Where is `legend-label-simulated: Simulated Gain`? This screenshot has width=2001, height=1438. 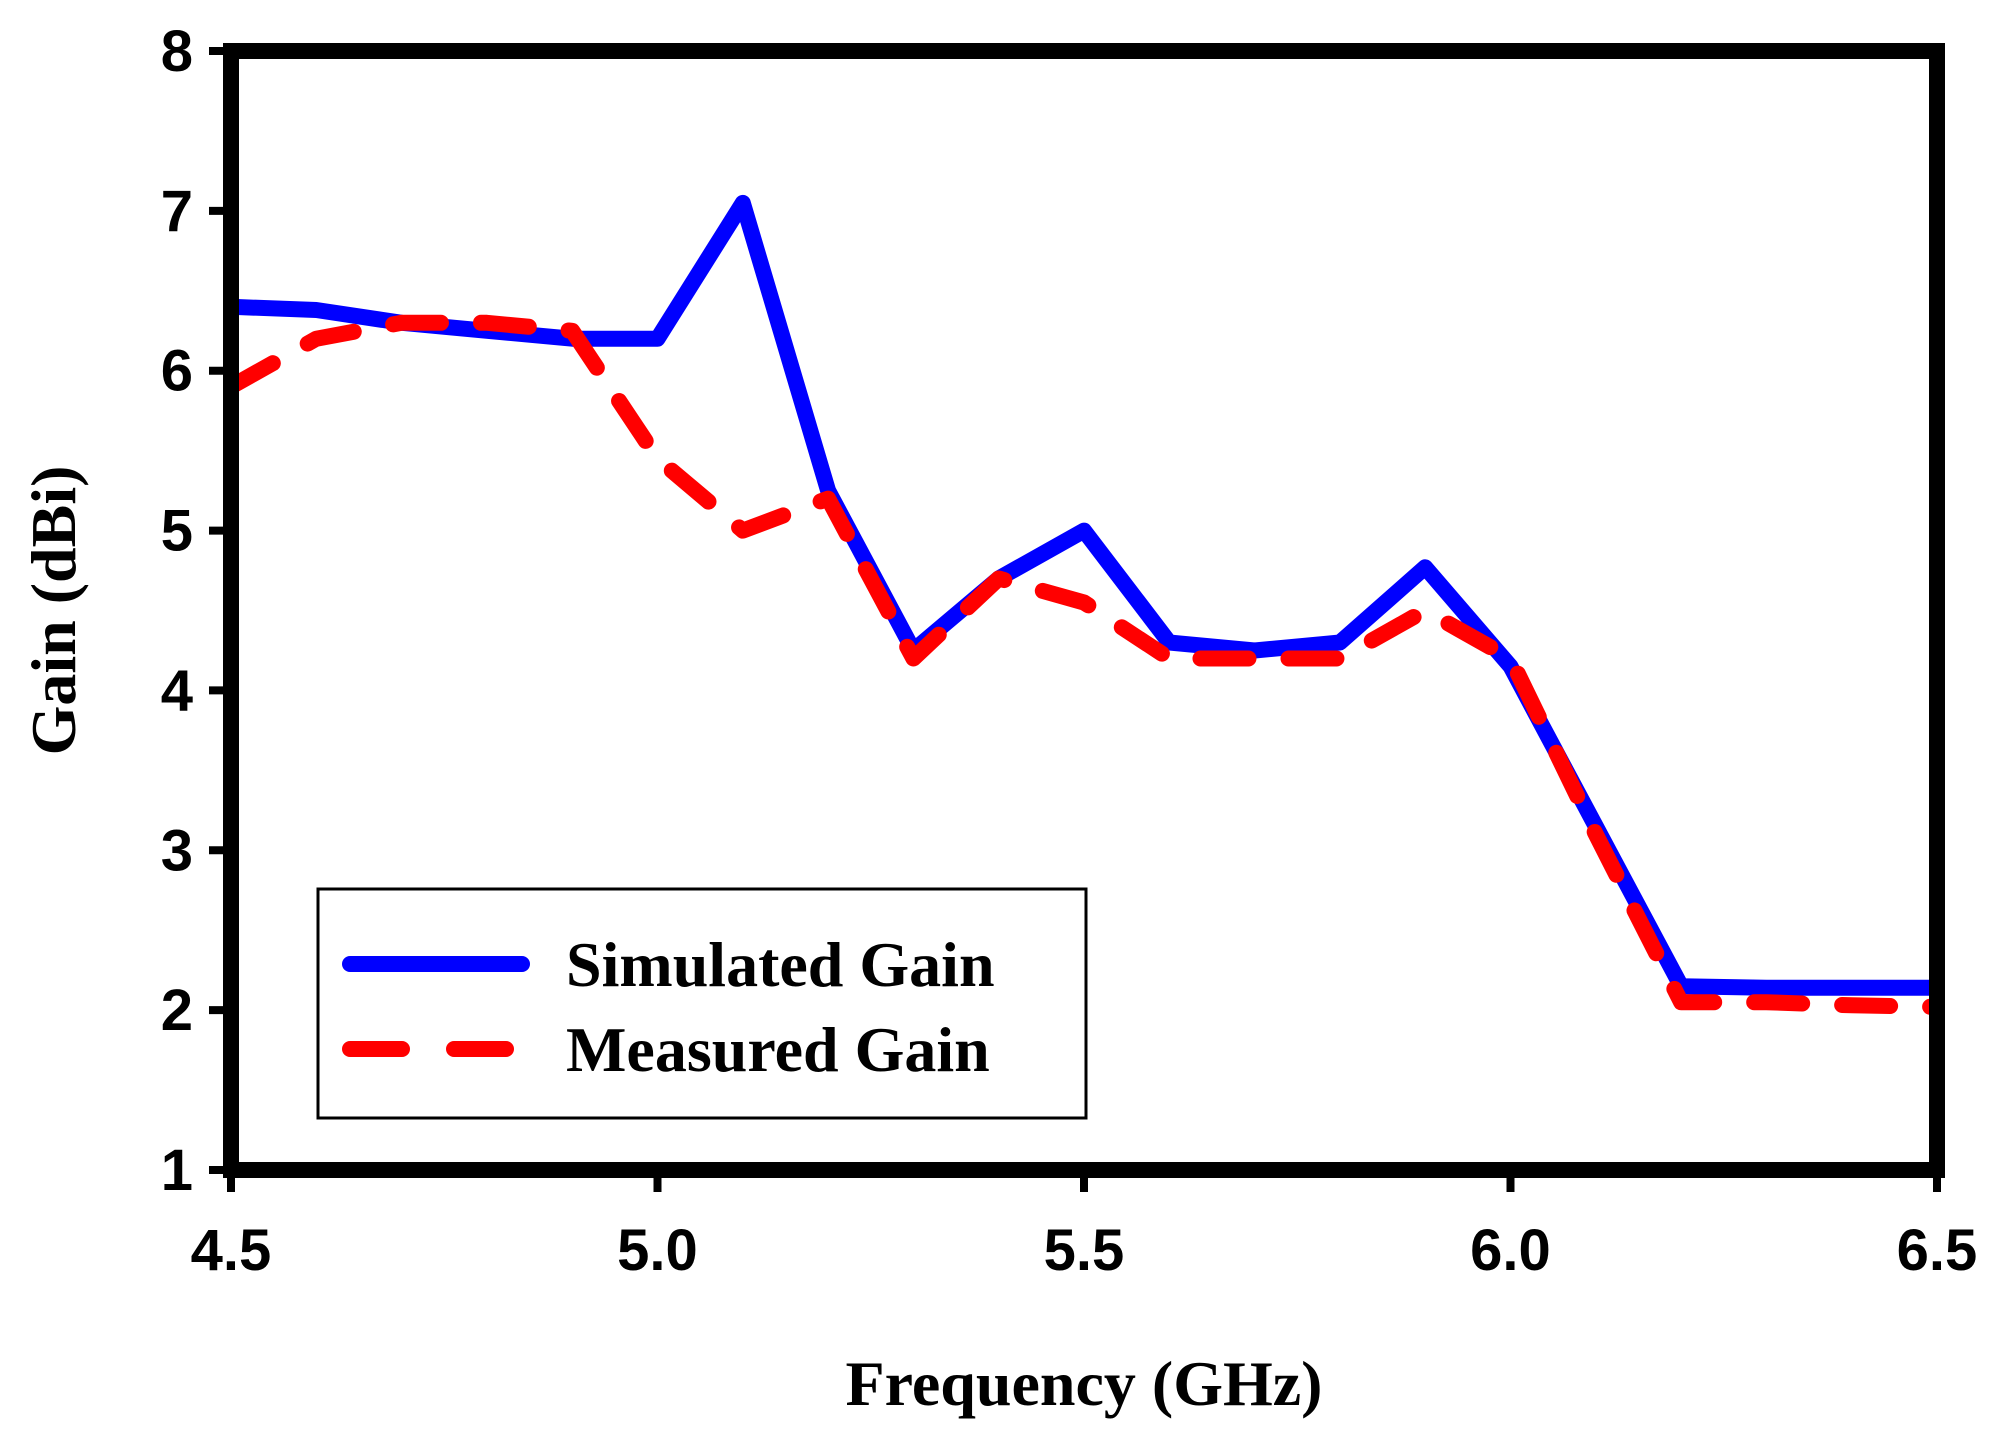
legend-label-simulated: Simulated Gain is located at coordinates (780, 964).